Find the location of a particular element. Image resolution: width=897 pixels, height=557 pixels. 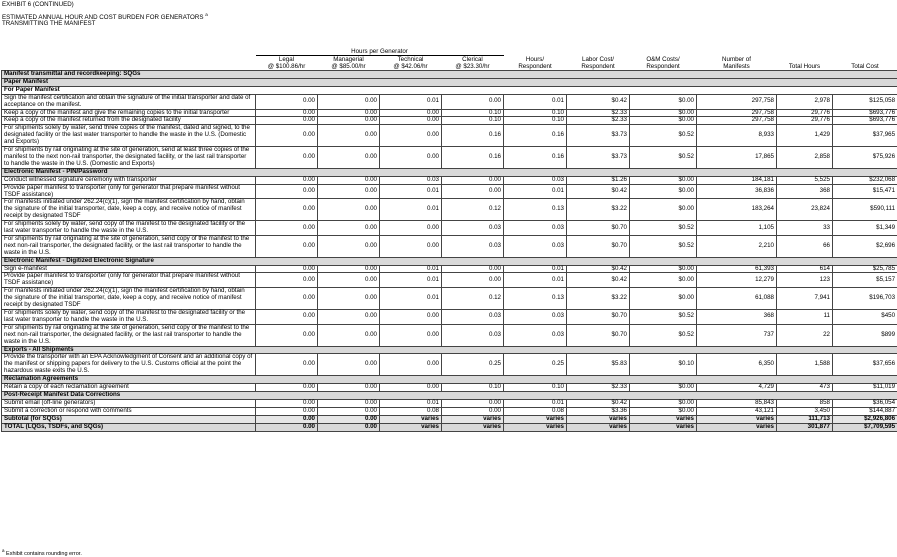

column-header-line: Legal is located at coordinates (286, 59).